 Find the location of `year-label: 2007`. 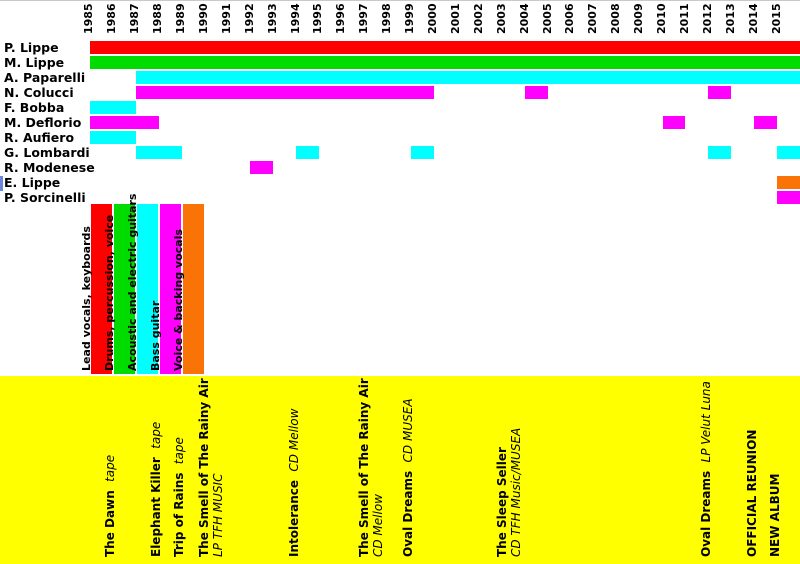

year-label: 2007 is located at coordinates (593, 18).